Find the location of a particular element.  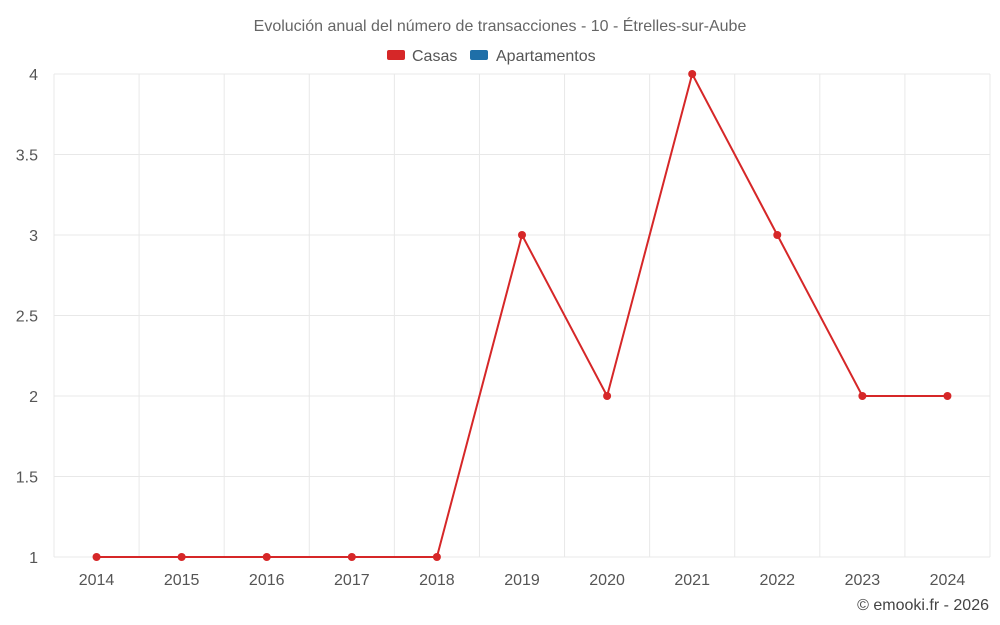

y-tick-label: 2.5 is located at coordinates (27, 317).